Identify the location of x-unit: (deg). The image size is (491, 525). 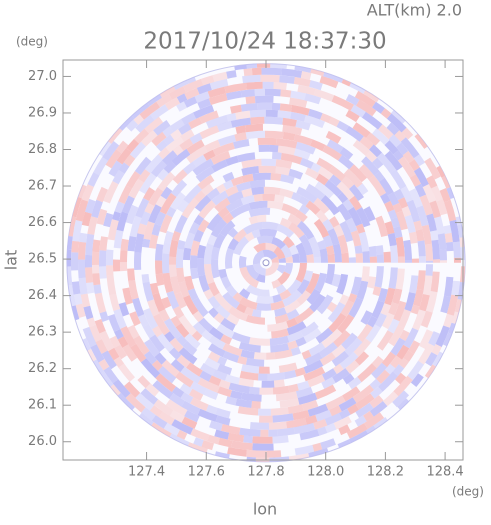
(468, 492).